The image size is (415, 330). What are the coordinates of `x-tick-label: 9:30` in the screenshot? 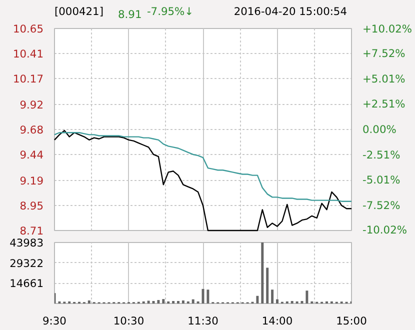 It's located at (54, 321).